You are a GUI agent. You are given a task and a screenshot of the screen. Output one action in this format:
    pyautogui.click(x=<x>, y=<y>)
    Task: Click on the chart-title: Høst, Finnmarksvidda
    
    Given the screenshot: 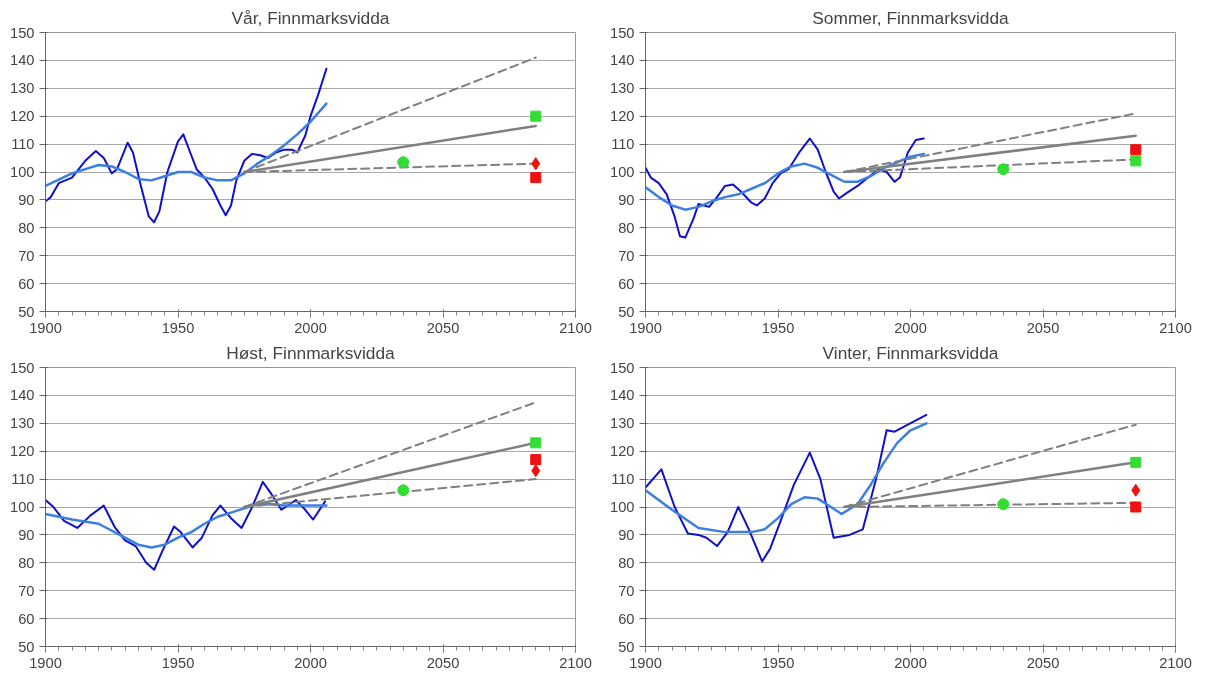 What is the action you would take?
    pyautogui.click(x=311, y=352)
    